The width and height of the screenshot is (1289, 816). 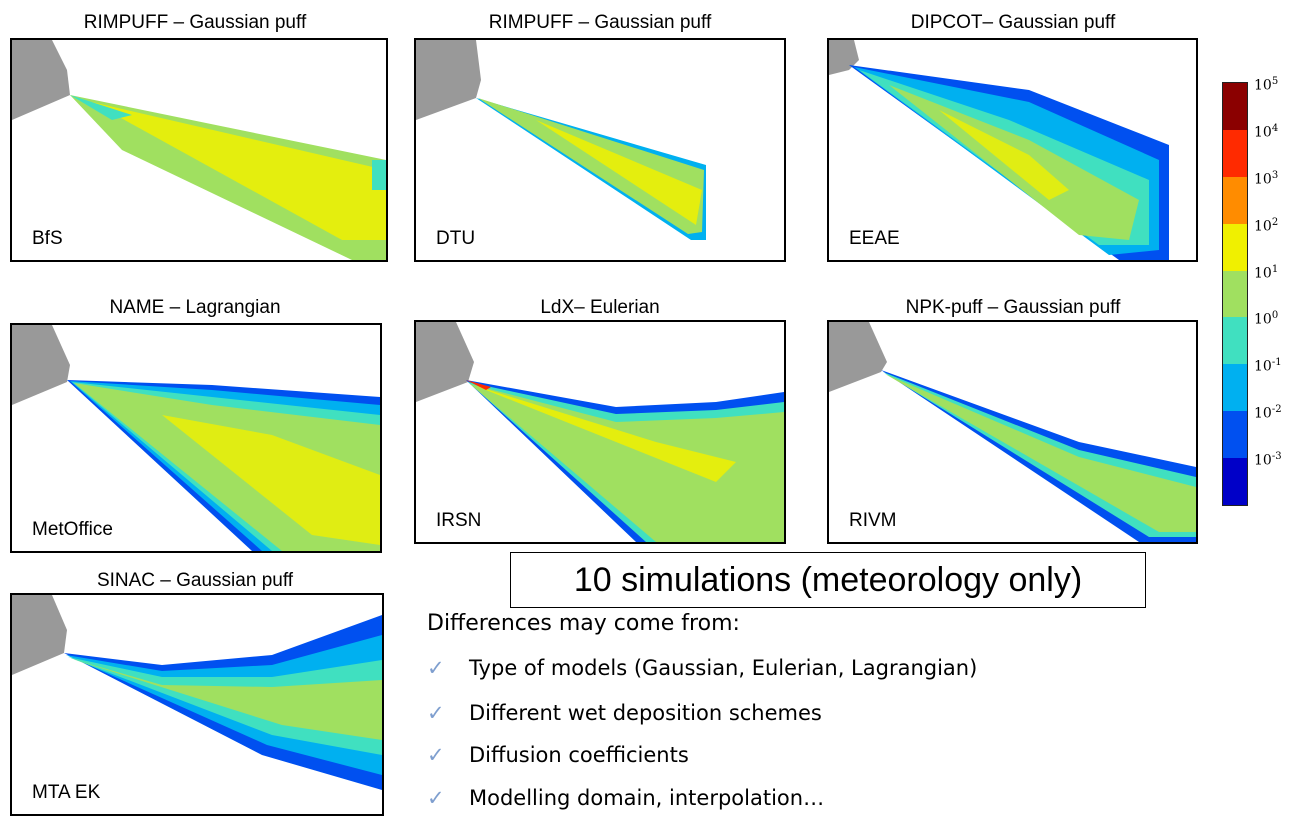 What do you see at coordinates (1268, 460) in the screenshot?
I see `colorbar-tick-label: 10⁻³` at bounding box center [1268, 460].